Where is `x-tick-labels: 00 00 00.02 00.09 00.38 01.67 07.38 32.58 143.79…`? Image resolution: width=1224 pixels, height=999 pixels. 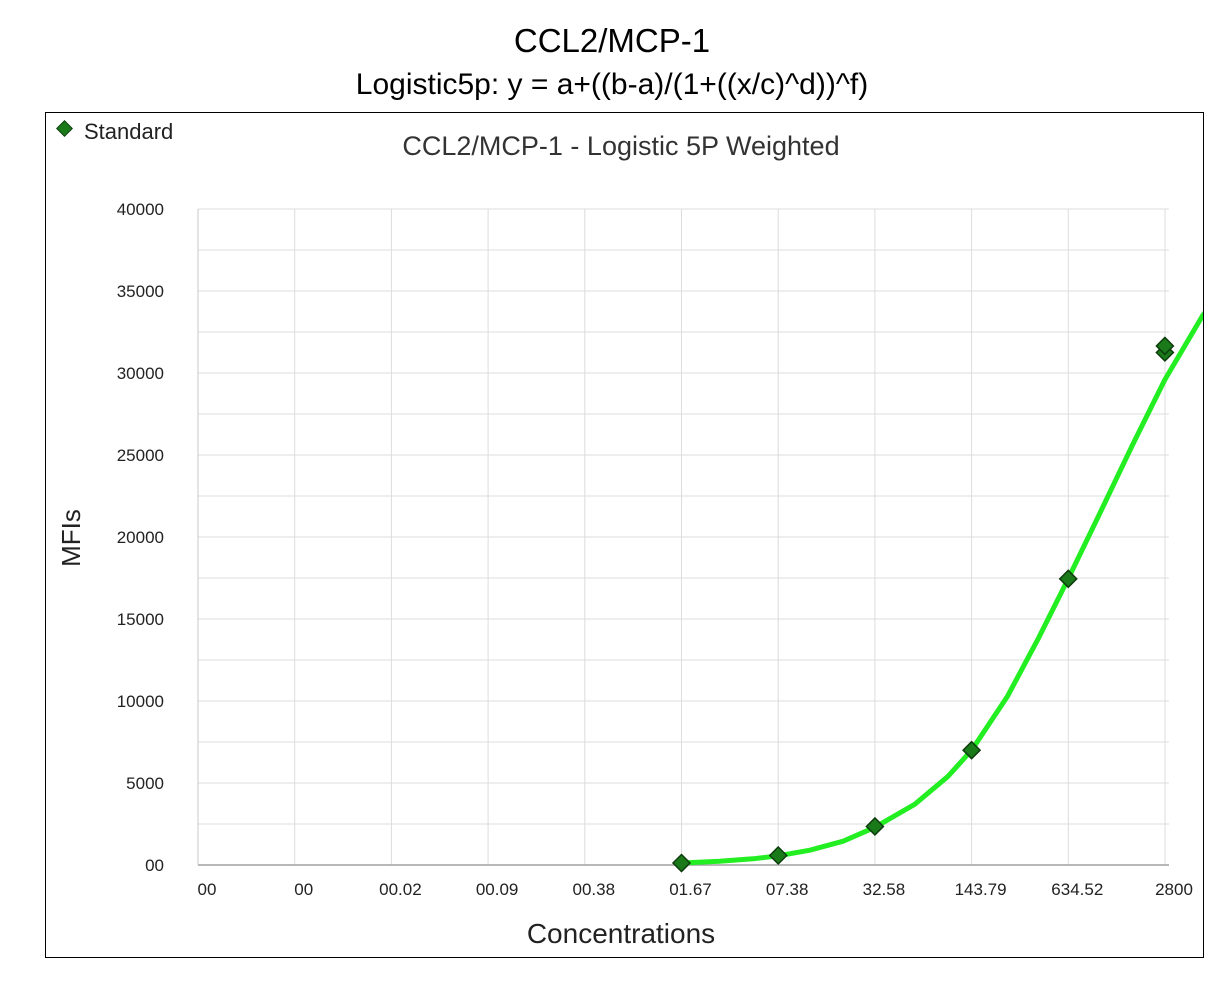
x-tick-labels: 00 00 00.02 00.09 00.38 01.67 07.38 32.58 143.79… is located at coordinates (695, 889).